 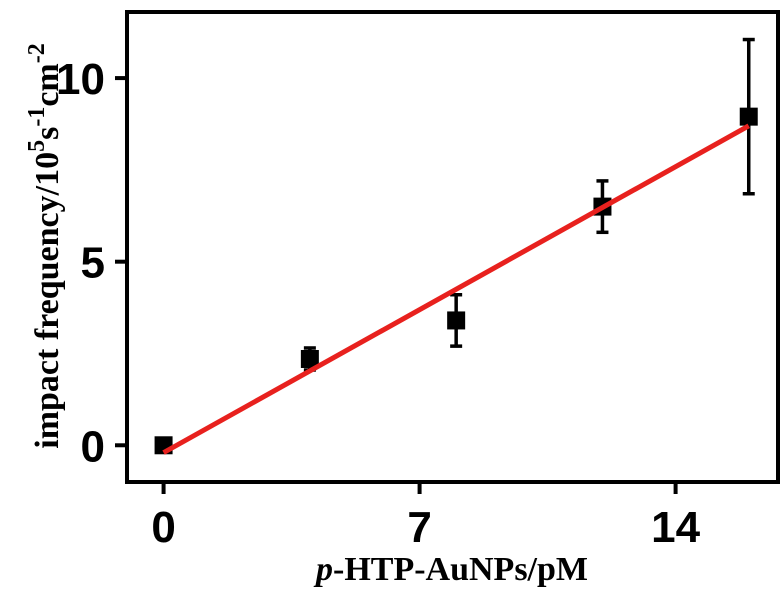 What do you see at coordinates (675, 527) in the screenshot?
I see `x-tick-label: 14` at bounding box center [675, 527].